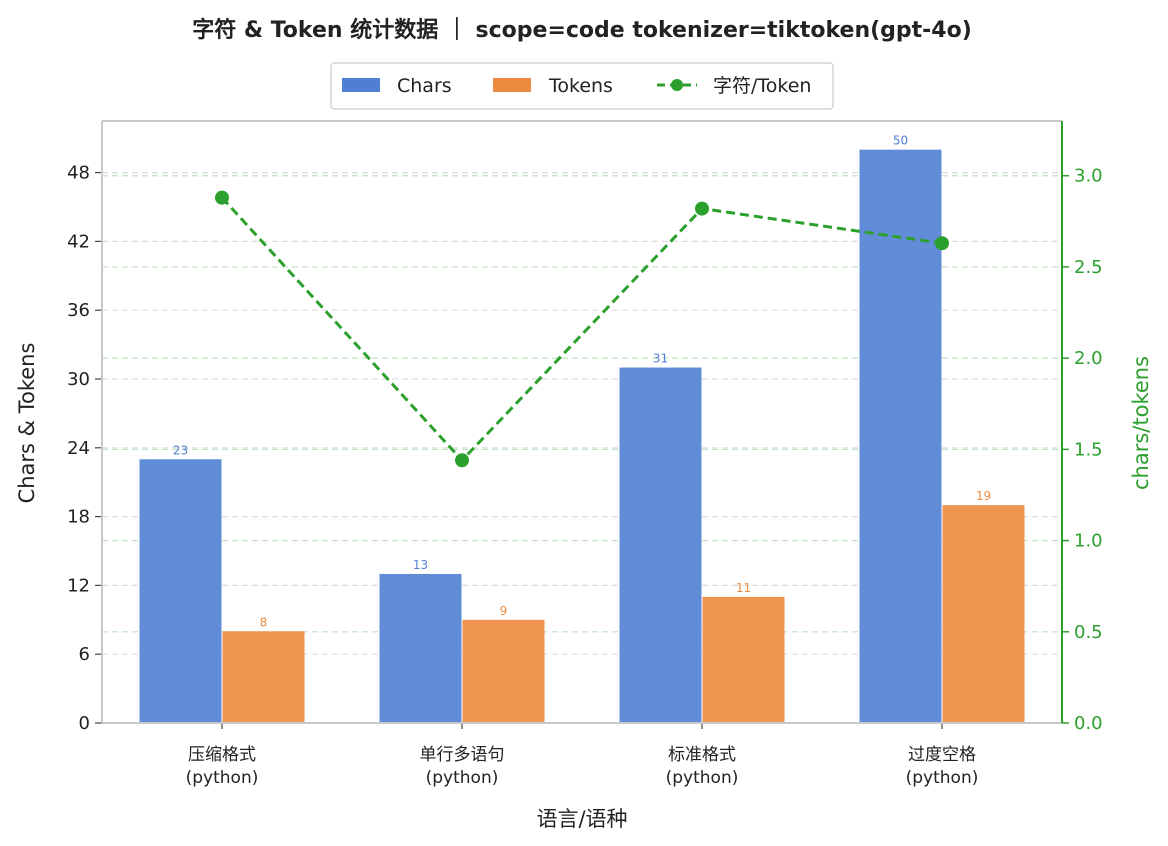  What do you see at coordinates (762, 86) in the screenshot?
I see `legend-label-ratio: 字符/Token` at bounding box center [762, 86].